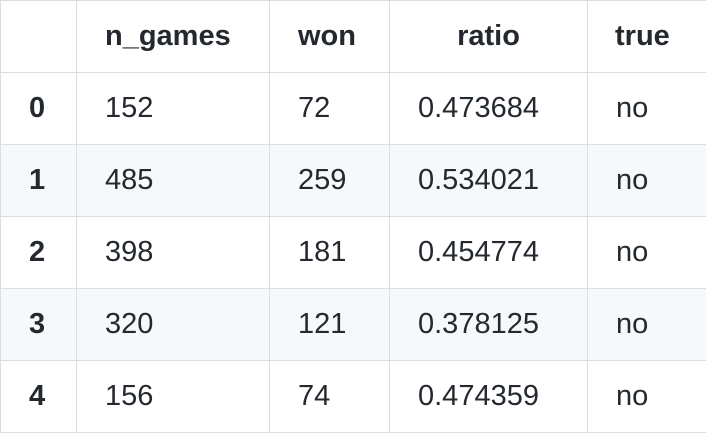 This screenshot has width=706, height=442. What do you see at coordinates (329, 324) in the screenshot?
I see `cell-won: 121` at bounding box center [329, 324].